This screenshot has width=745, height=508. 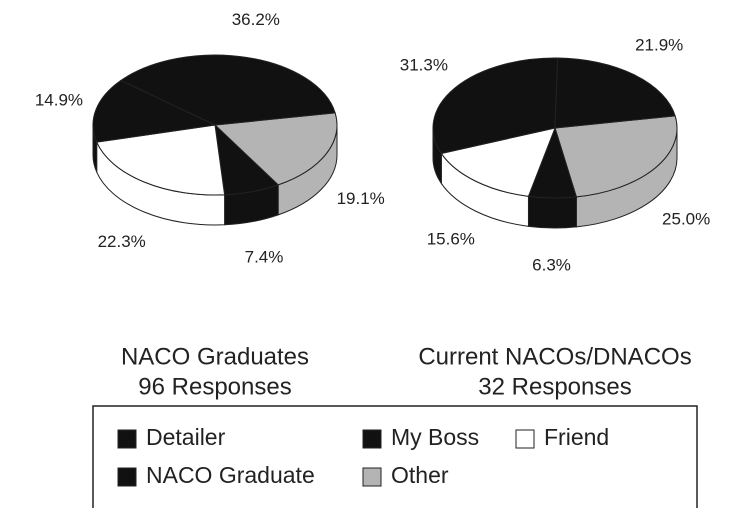 What do you see at coordinates (214, 386) in the screenshot?
I see `chart-subtitle: 96 Responses` at bounding box center [214, 386].